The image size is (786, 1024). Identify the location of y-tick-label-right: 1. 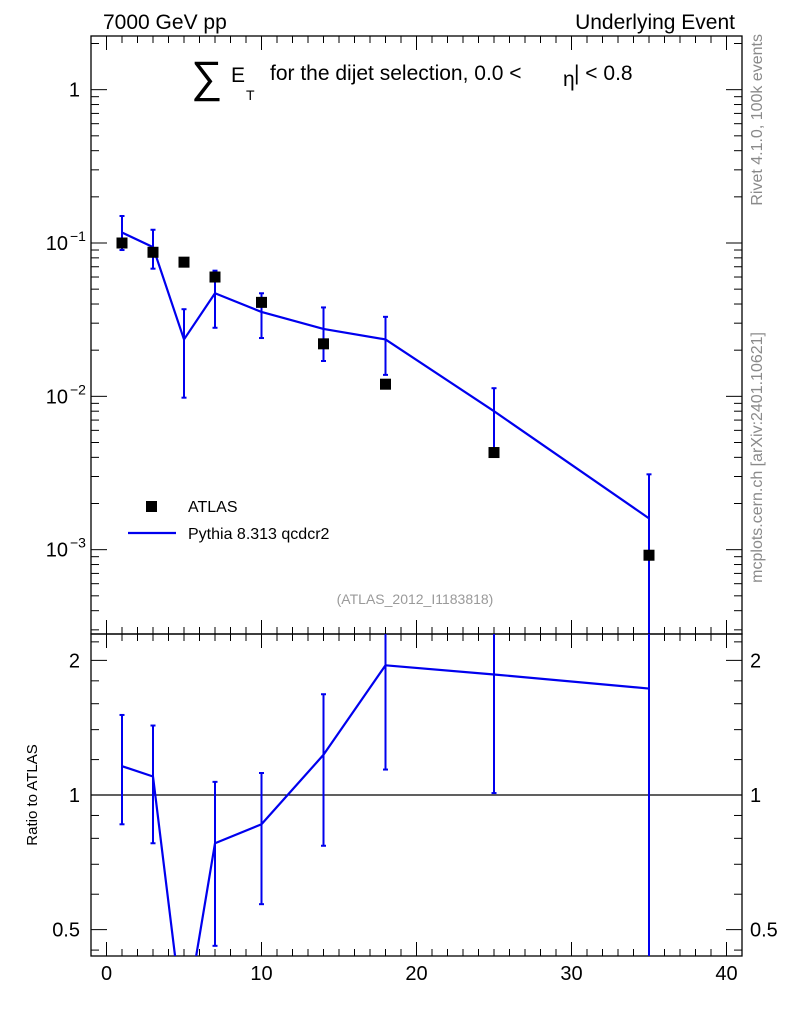
(755, 796).